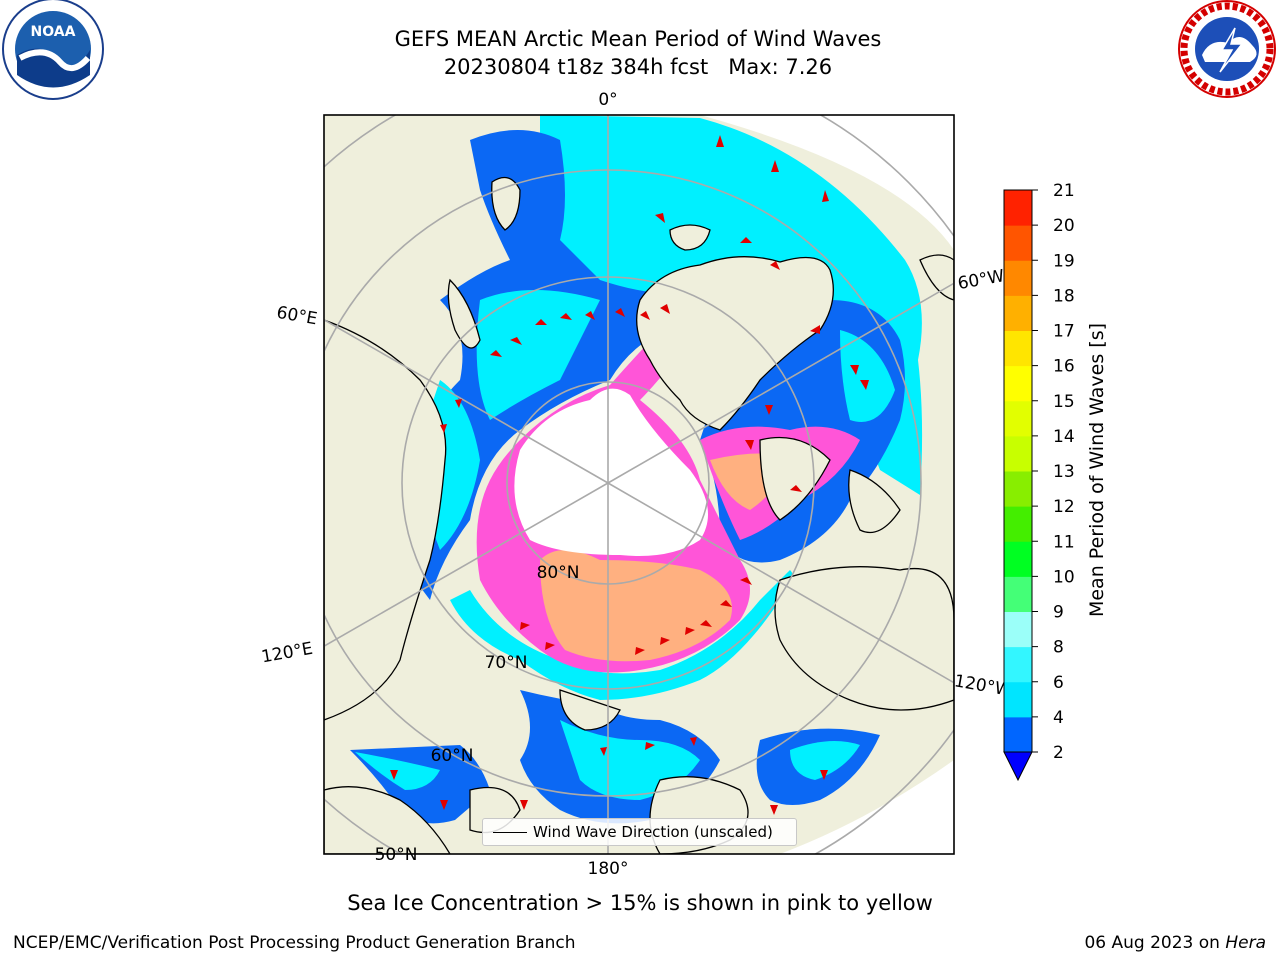 Image resolution: width=1280 pixels, height=960 pixels. I want to click on meridian-label-180: 180°, so click(608, 869).